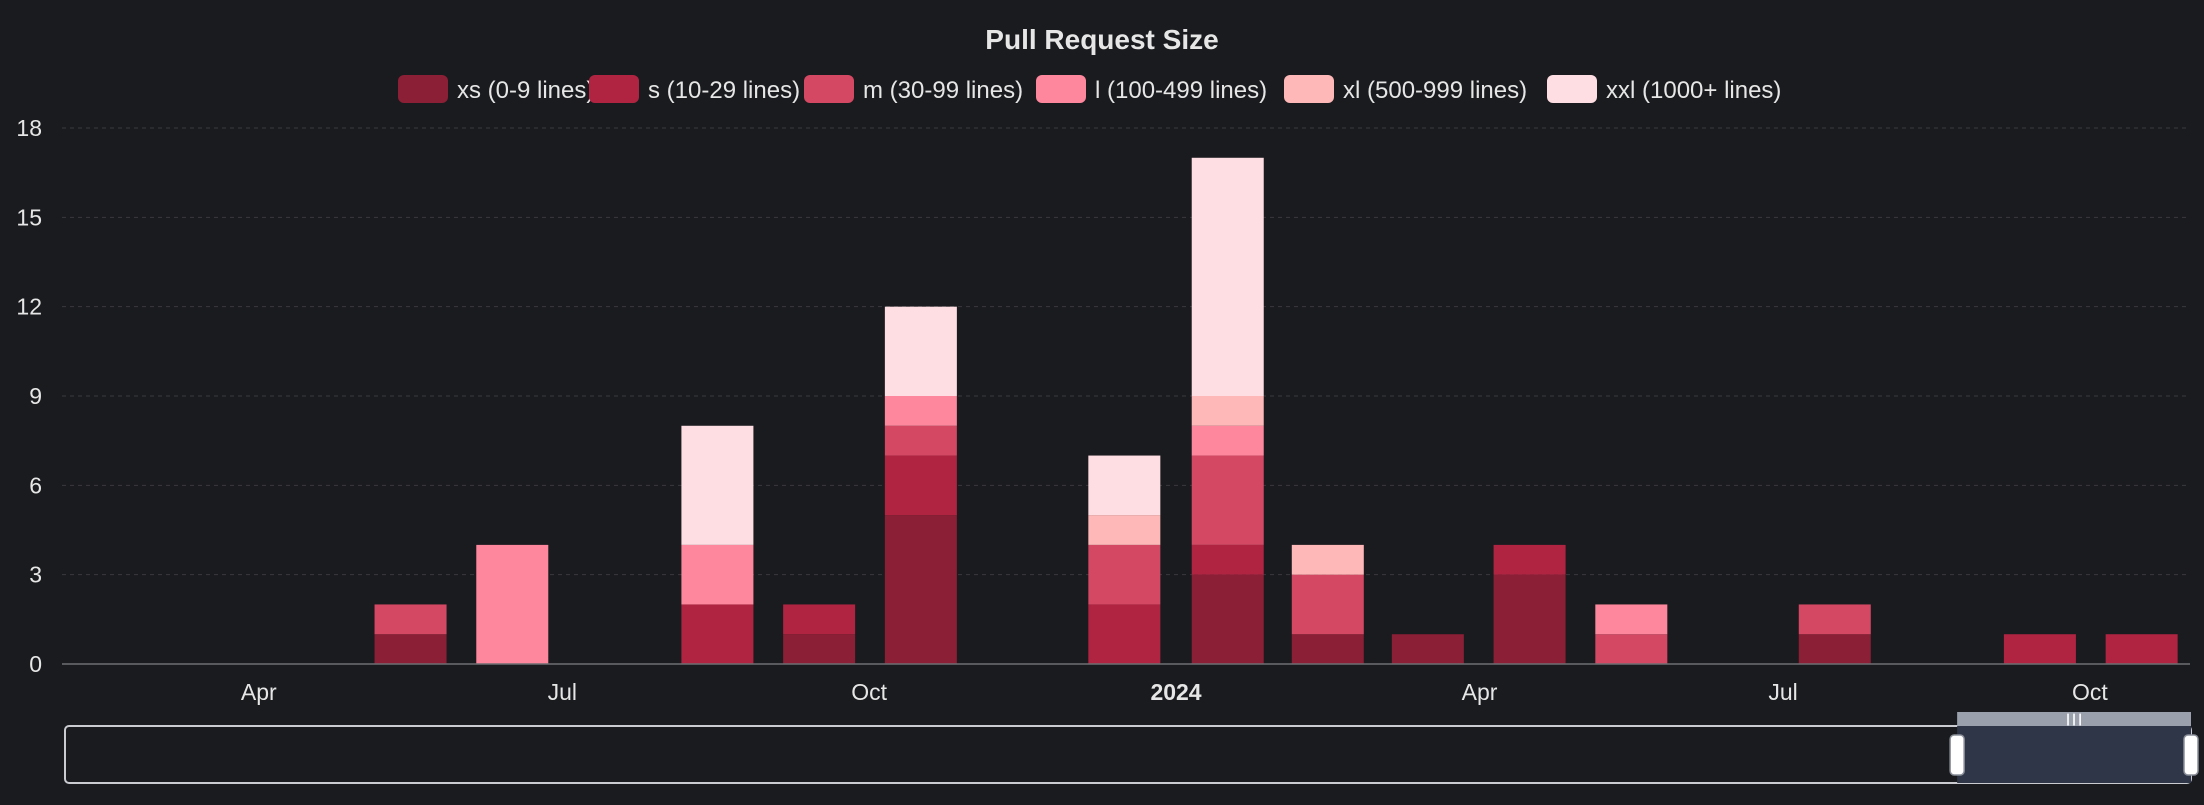  What do you see at coordinates (1181, 90) in the screenshot?
I see `legend-label: l (100-499 lines)` at bounding box center [1181, 90].